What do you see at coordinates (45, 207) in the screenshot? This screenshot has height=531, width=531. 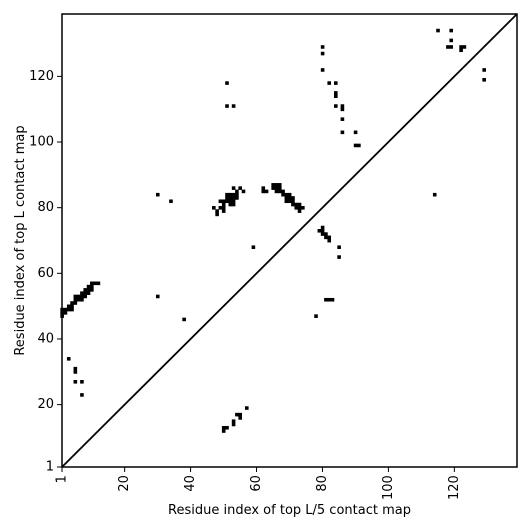 I see `y-tick-label: 80` at bounding box center [45, 207].